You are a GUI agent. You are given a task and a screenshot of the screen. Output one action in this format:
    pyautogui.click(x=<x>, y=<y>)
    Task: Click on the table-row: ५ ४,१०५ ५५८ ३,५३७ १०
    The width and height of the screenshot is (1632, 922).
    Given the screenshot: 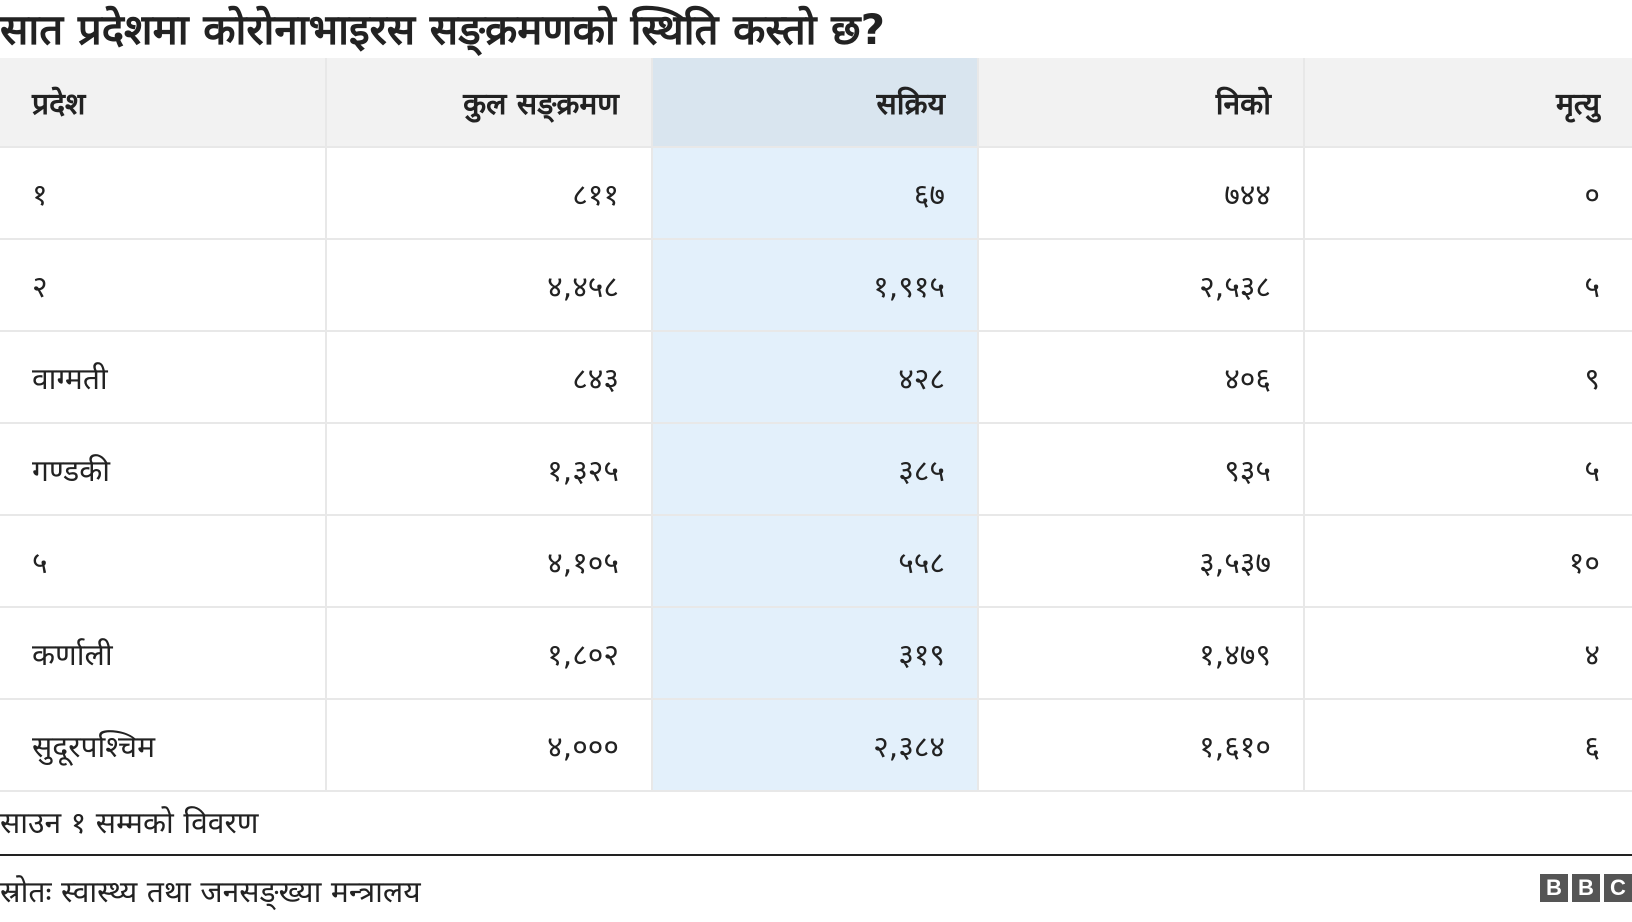 What is the action you would take?
    pyautogui.click(x=816, y=561)
    